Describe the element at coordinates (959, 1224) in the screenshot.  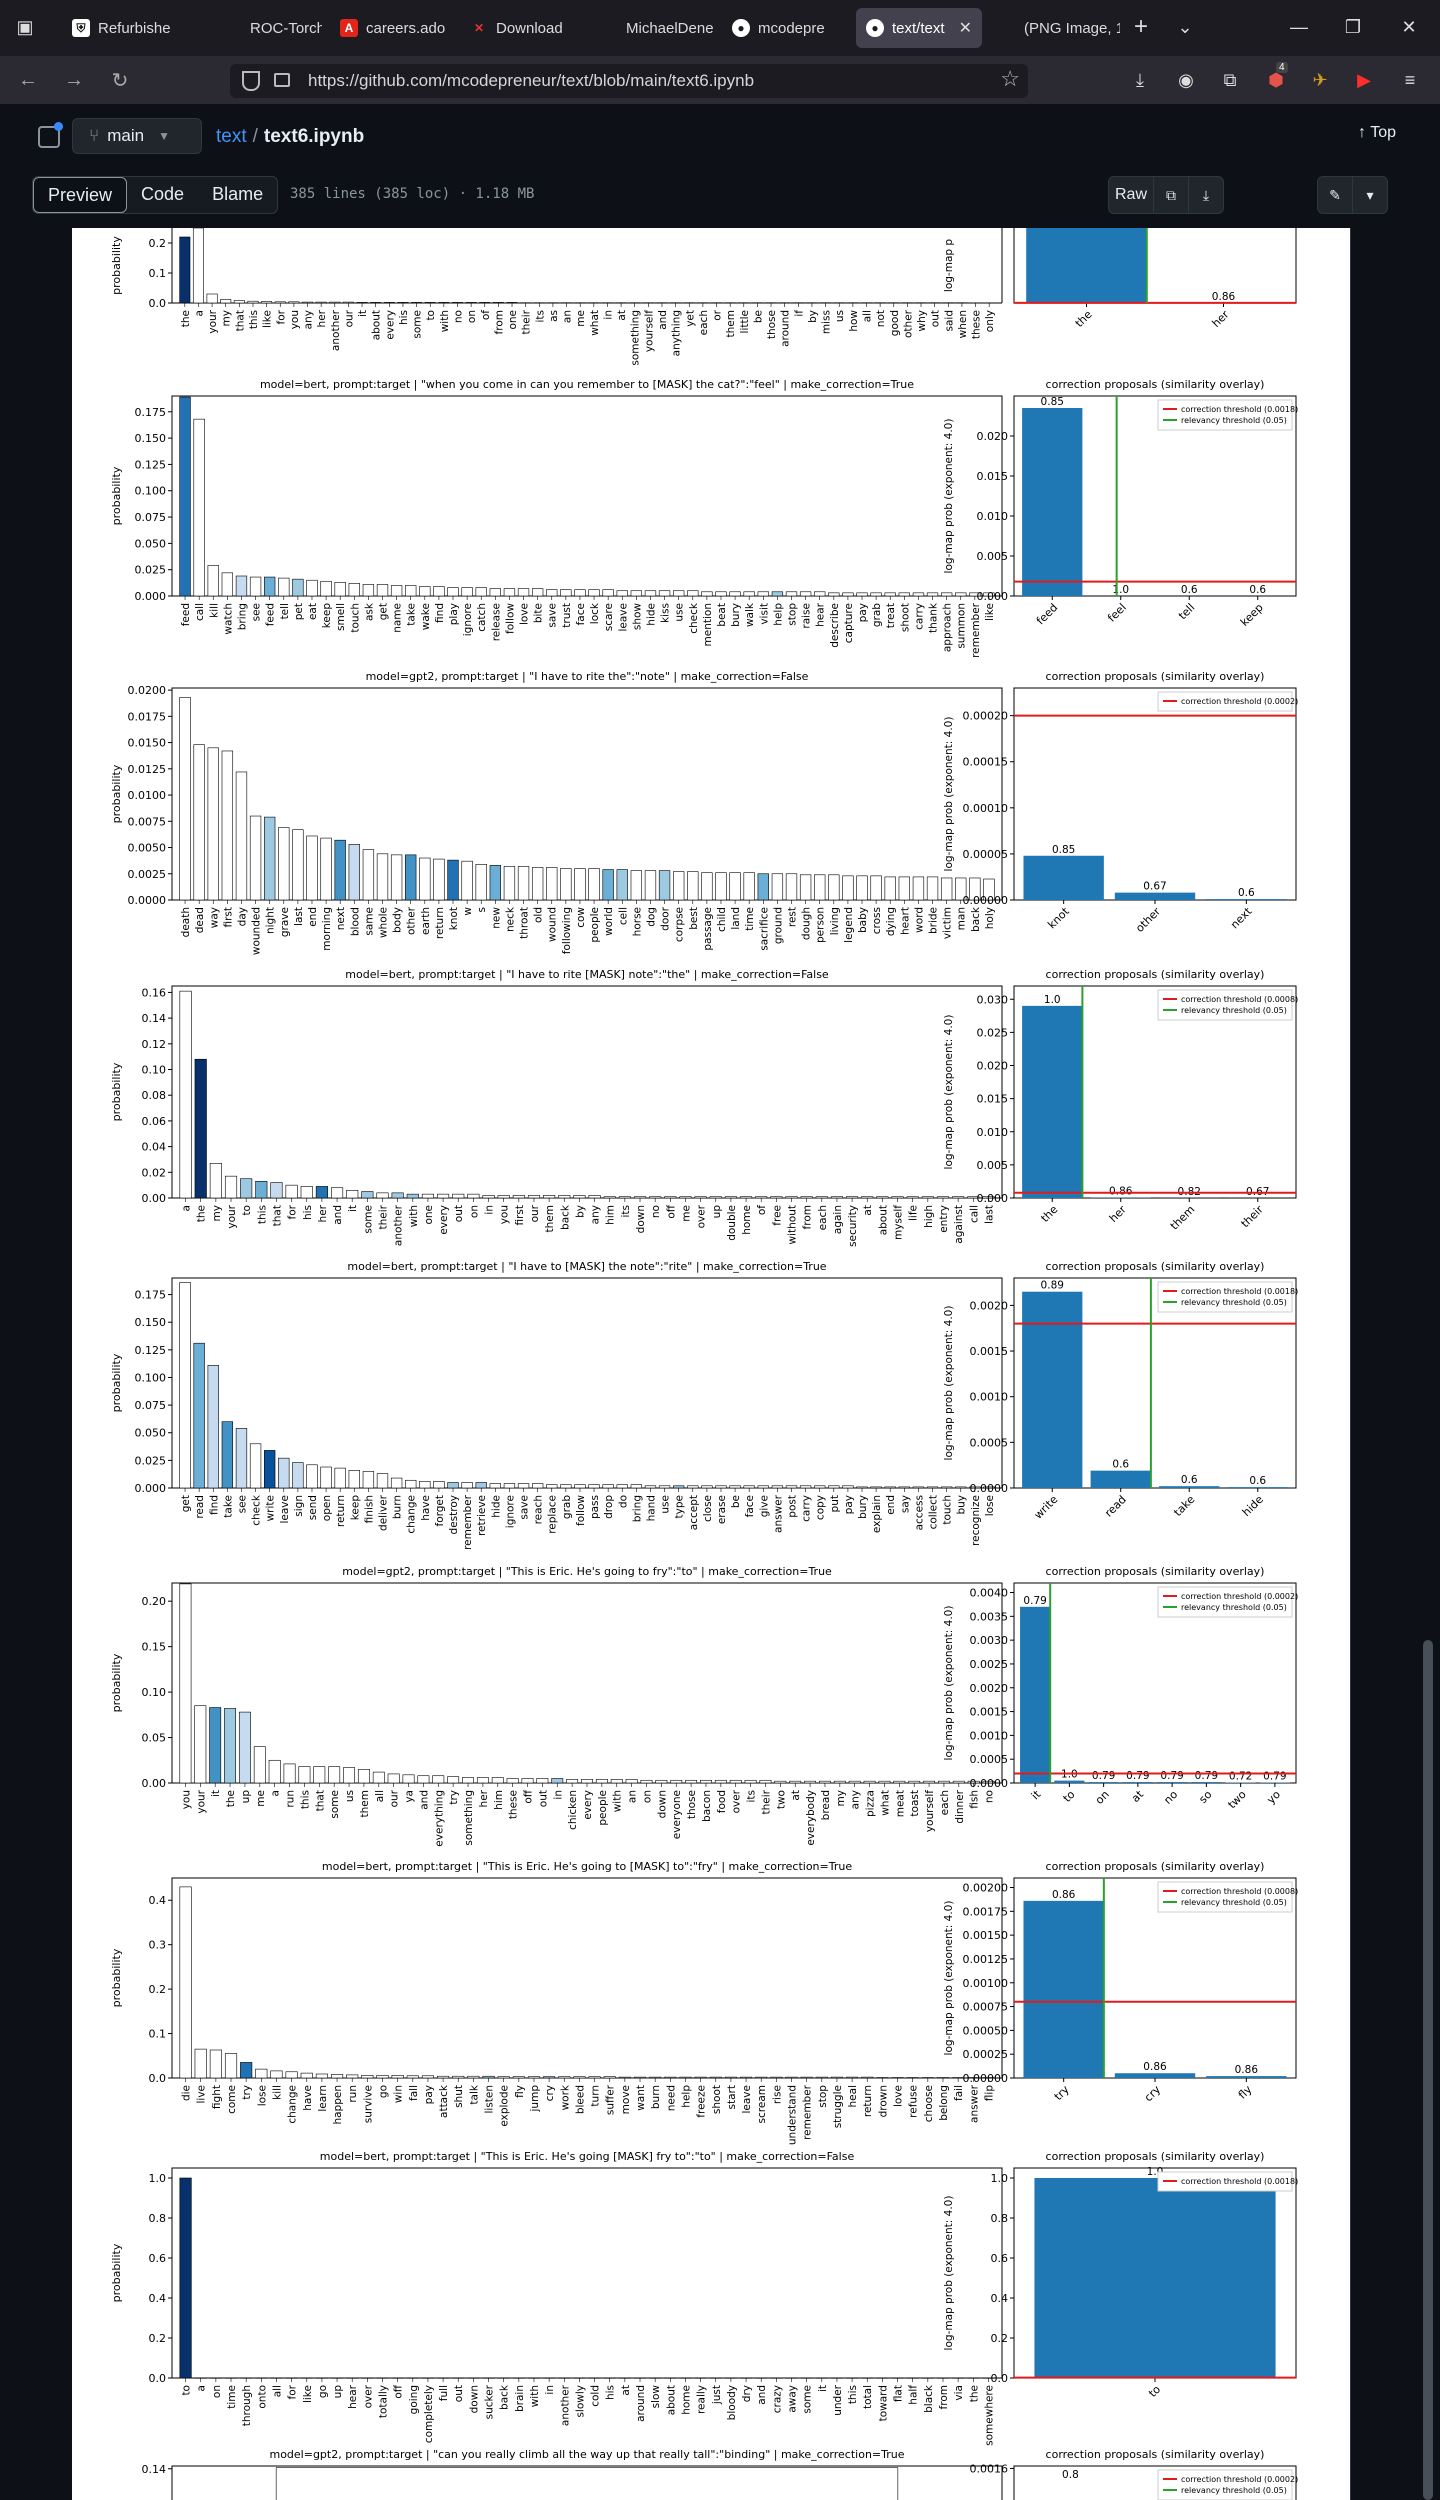
I see `x-tick-label: against` at that location.